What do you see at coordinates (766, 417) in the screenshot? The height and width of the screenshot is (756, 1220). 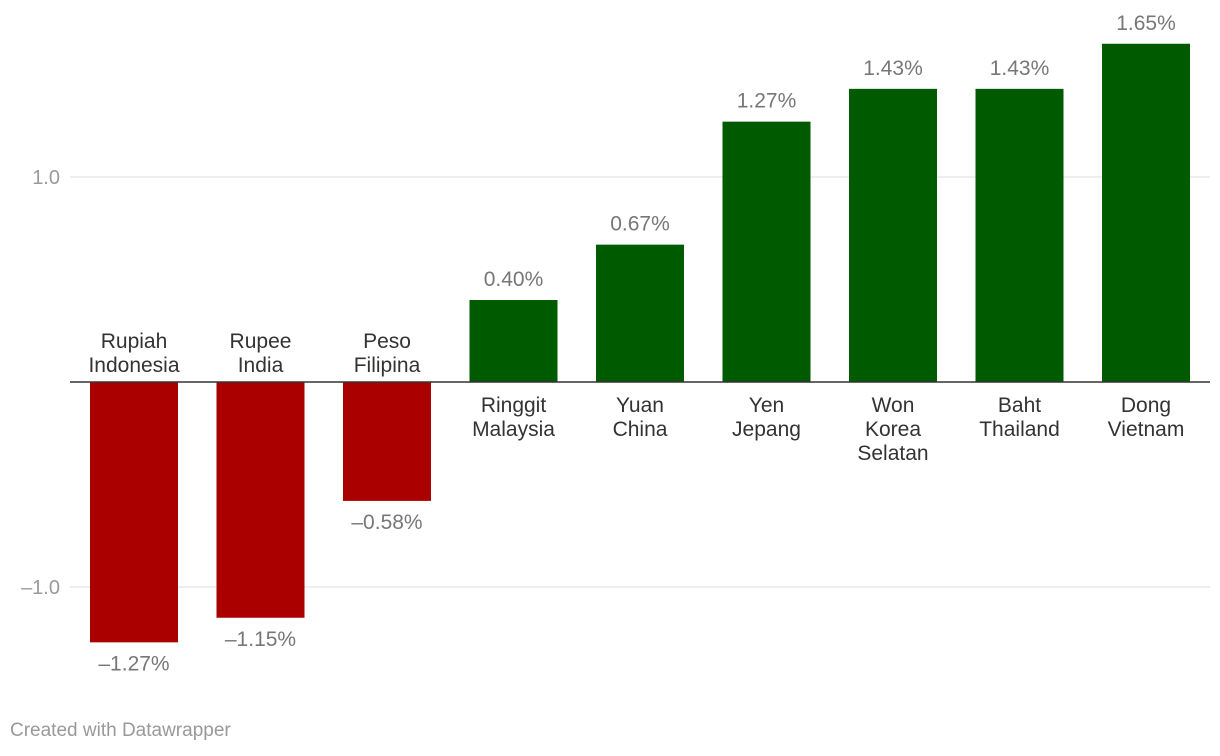 I see `category-label: Yen Jepang` at bounding box center [766, 417].